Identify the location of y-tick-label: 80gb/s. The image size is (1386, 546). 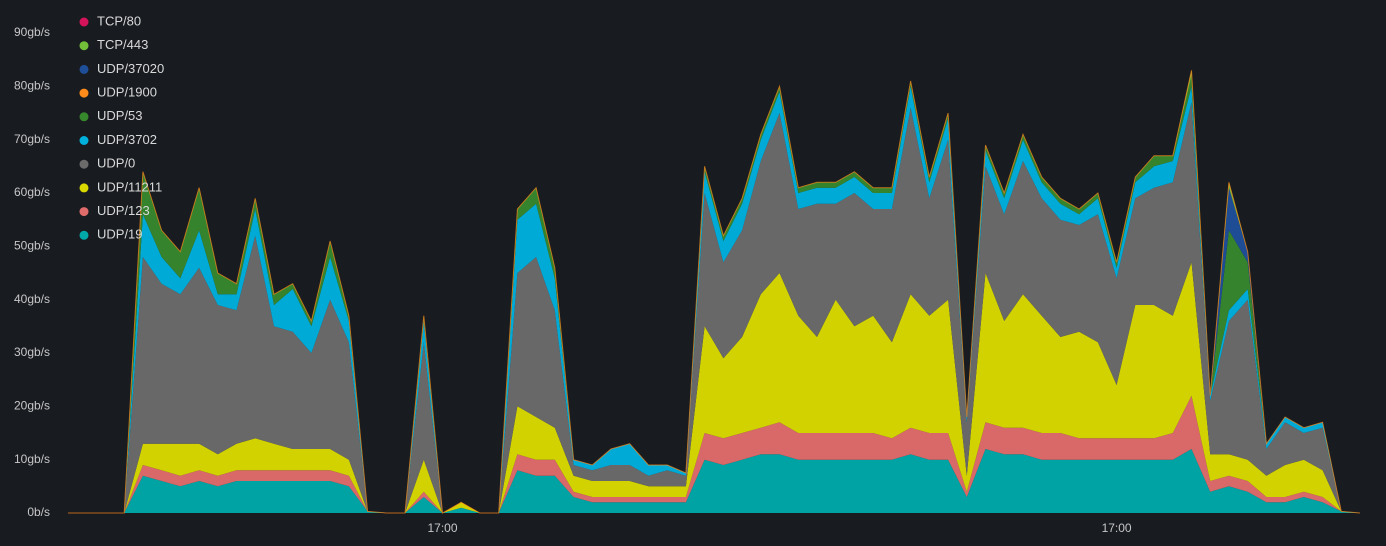
(32, 86).